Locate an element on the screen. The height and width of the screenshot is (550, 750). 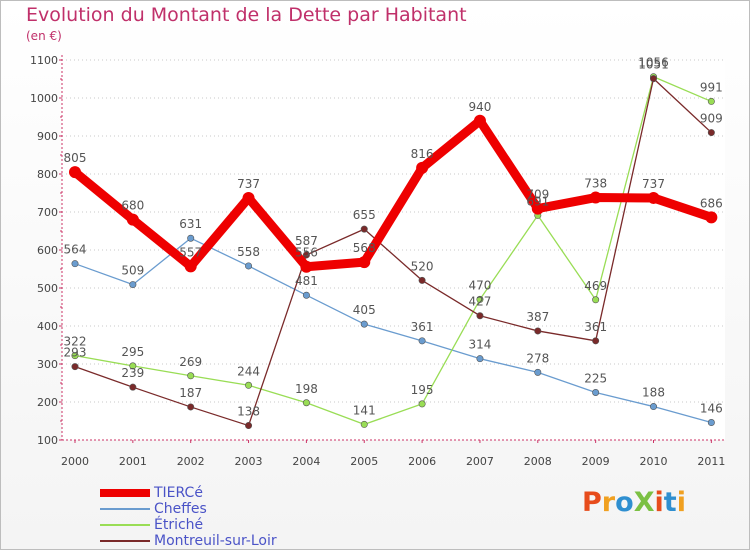
data-label: 138 is located at coordinates (248, 412).